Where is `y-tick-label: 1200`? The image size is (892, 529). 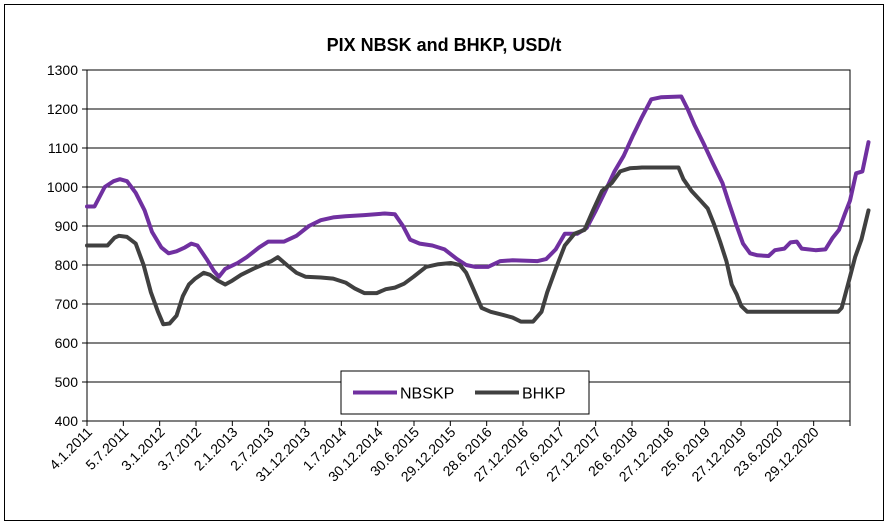
y-tick-label: 1200 is located at coordinates (62, 109).